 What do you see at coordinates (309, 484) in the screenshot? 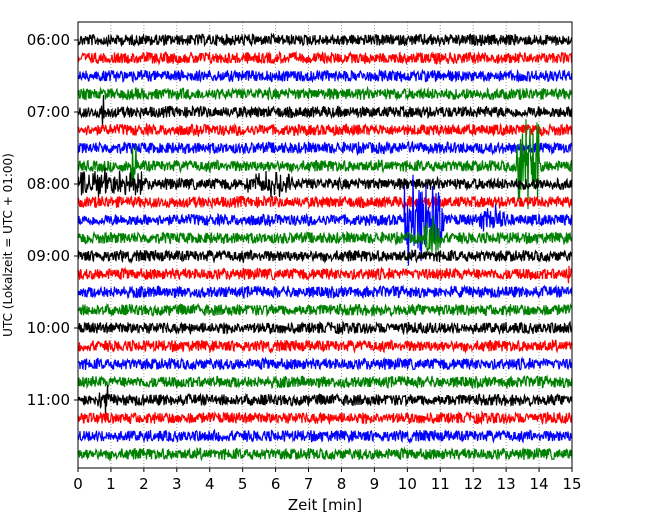
I see `x-tick-label: 7` at bounding box center [309, 484].